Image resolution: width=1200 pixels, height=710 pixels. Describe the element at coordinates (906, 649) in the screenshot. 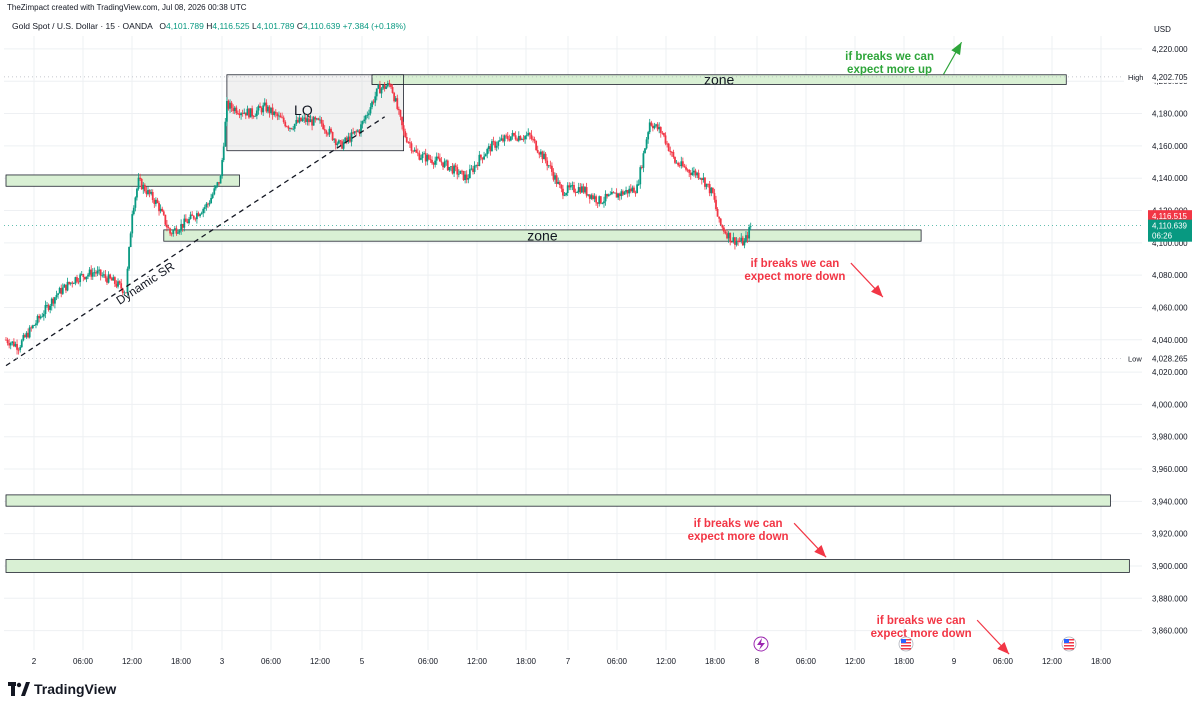

I see `flag-stripe` at that location.